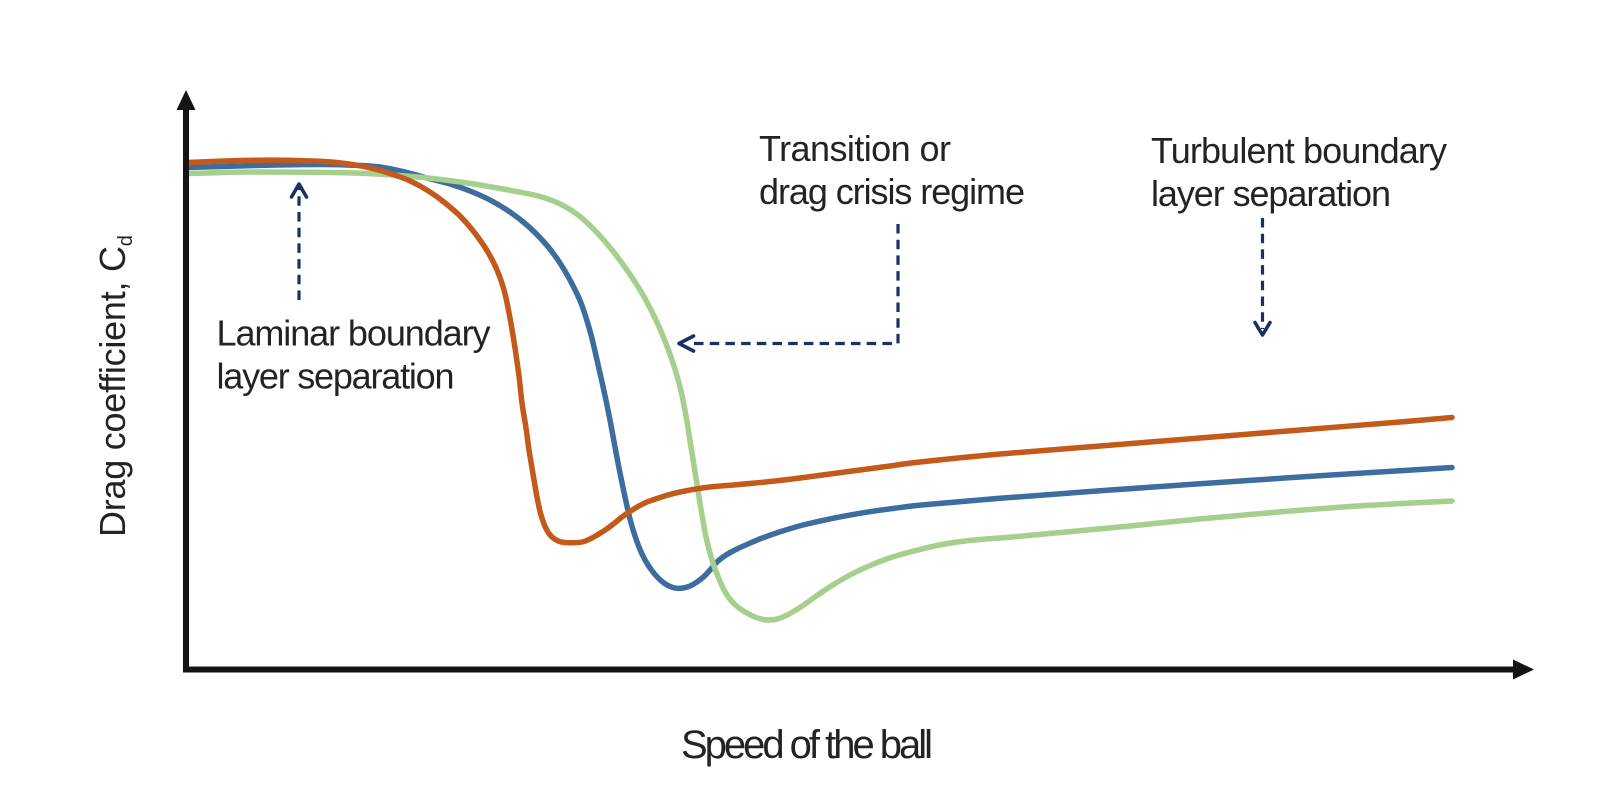 The image size is (1600, 800). What do you see at coordinates (114, 386) in the screenshot?
I see `svg-text: Drag coefficient, Cd` at bounding box center [114, 386].